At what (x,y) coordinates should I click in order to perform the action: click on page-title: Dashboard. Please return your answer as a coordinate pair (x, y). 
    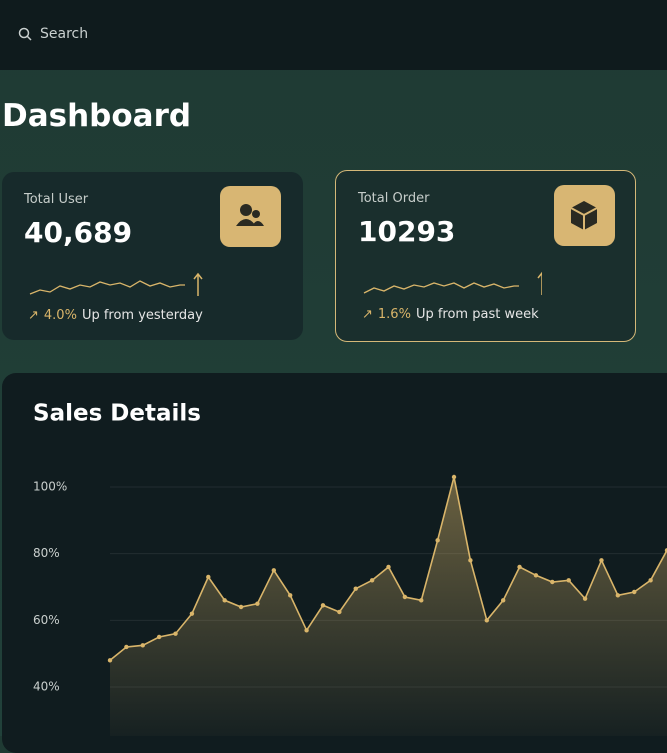
    Looking at the image, I should click on (97, 116).